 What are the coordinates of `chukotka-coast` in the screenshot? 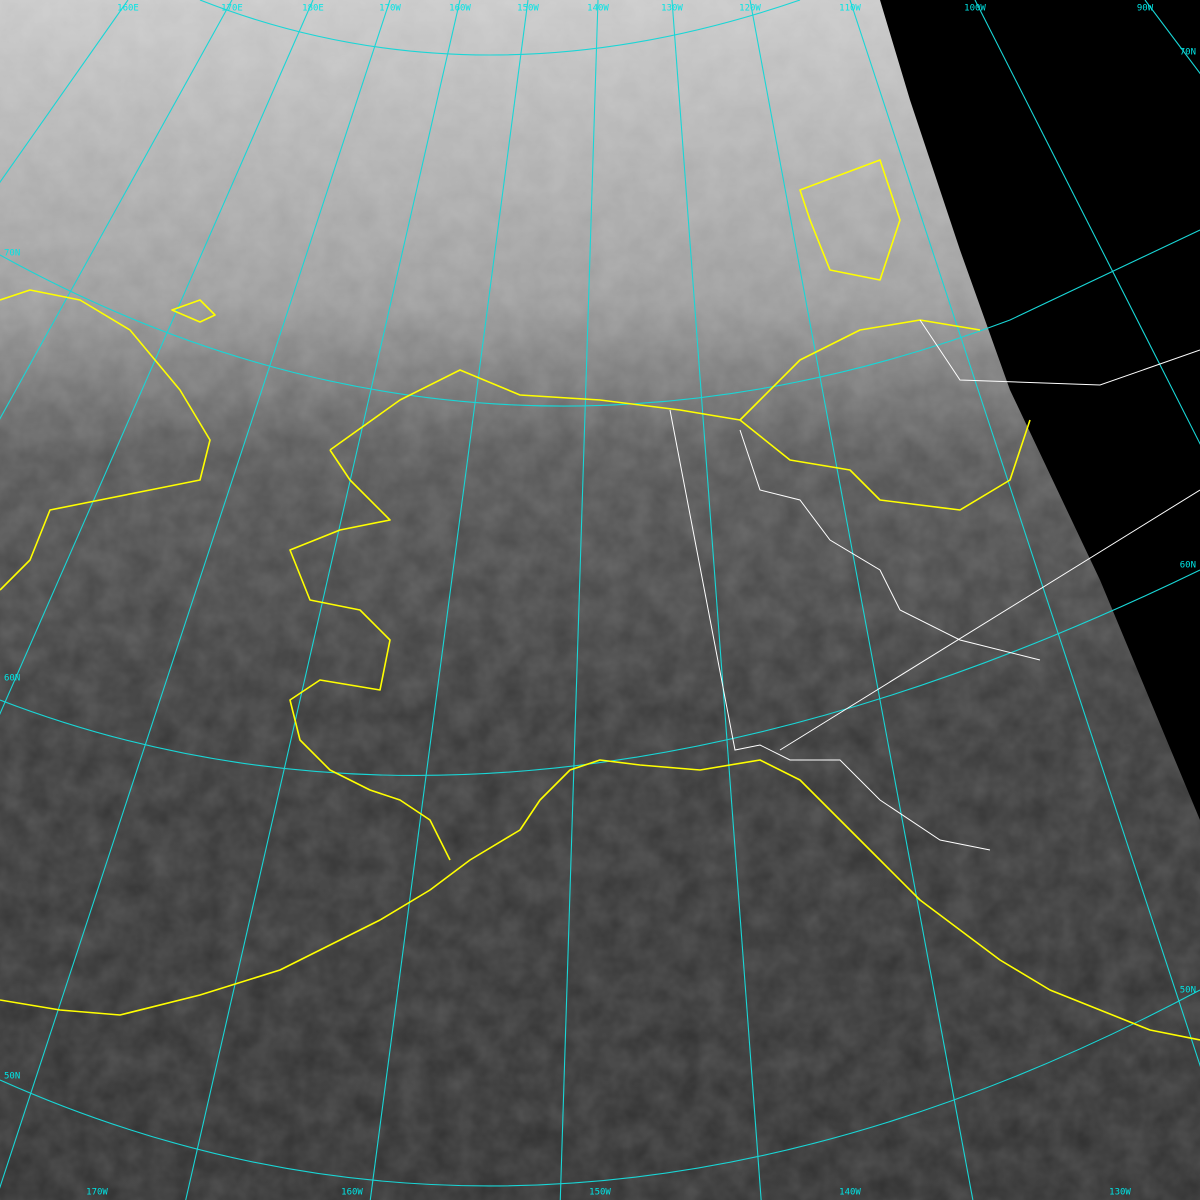 It's located at (105, 440).